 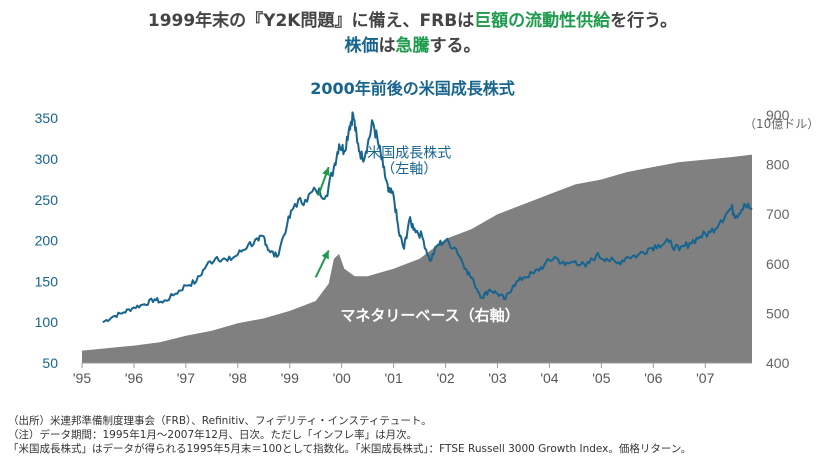 I want to click on x-tick-label: '06, so click(x=653, y=378).